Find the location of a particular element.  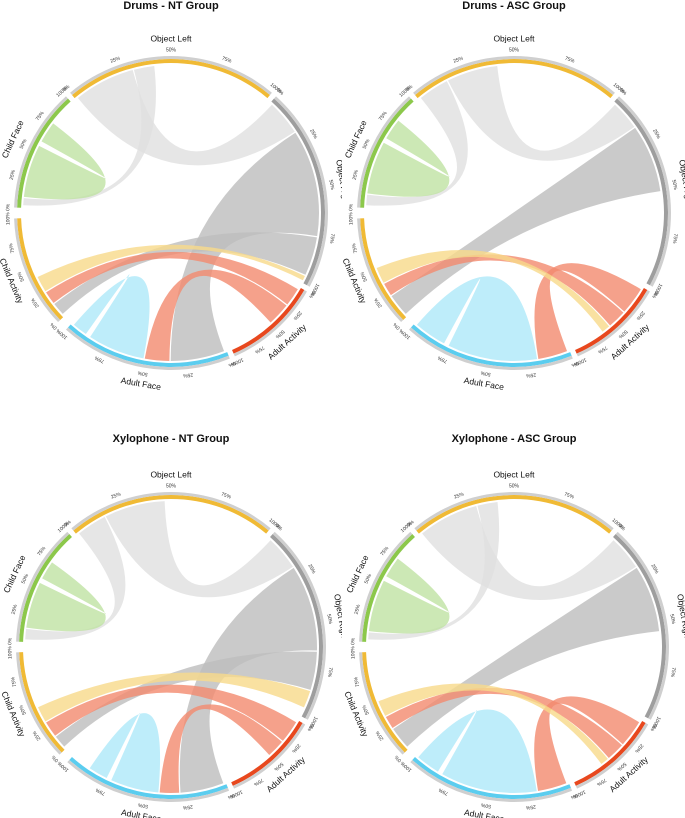

panel-title: Xylophone - ASC Group is located at coordinates (514, 439).